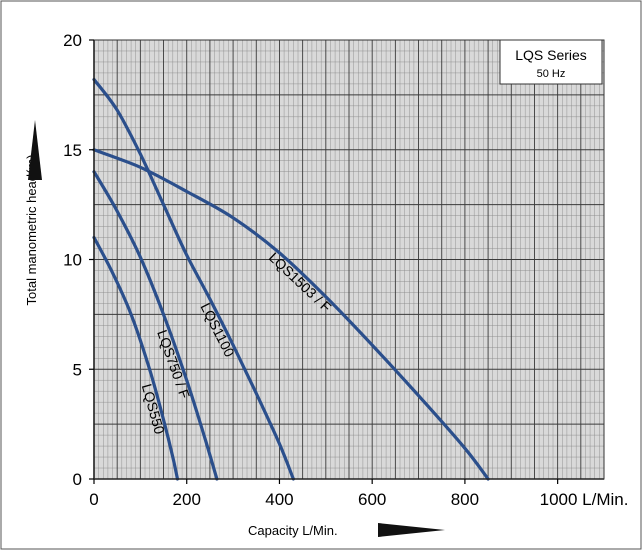 This screenshot has width=642, height=550. What do you see at coordinates (465, 499) in the screenshot?
I see `x-tick-label: 800` at bounding box center [465, 499].